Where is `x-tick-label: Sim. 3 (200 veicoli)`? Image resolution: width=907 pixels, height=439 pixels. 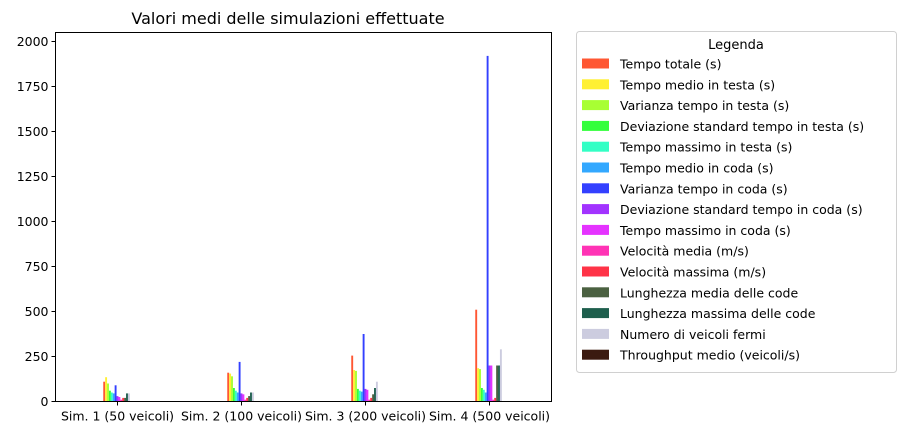 x-tick-label: Sim. 3 (200 veicoli) is located at coordinates (365, 416).